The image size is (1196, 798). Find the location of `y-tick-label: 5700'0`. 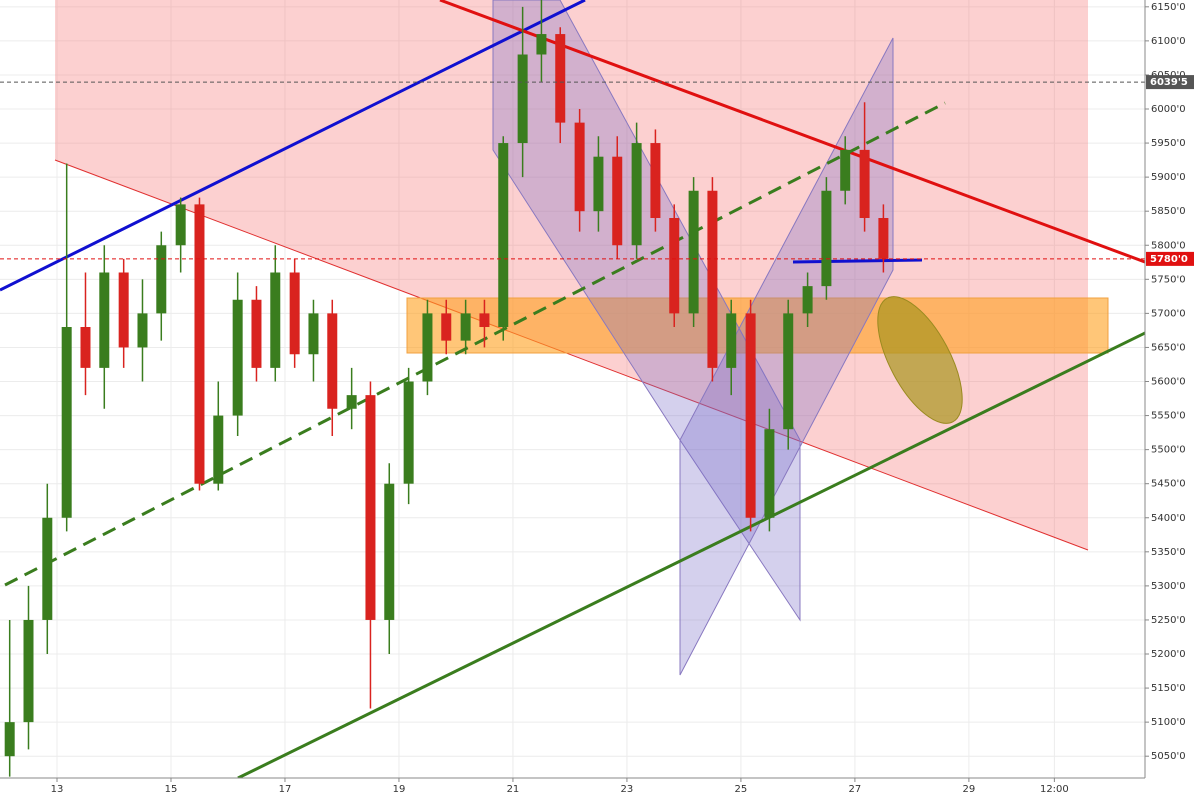

y-tick-label: 5700'0 is located at coordinates (1168, 313).